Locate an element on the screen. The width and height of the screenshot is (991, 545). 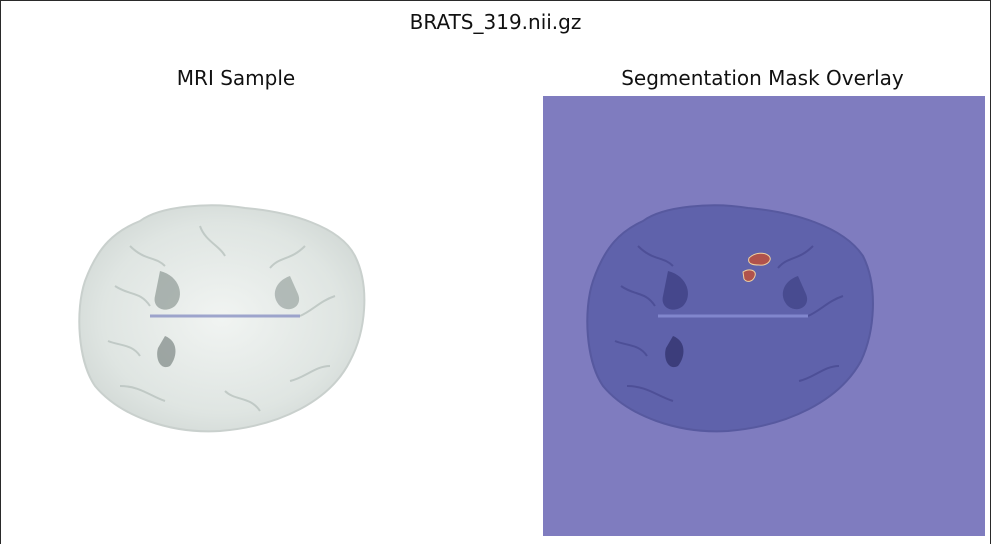
lower-ventricle is located at coordinates (166, 352).